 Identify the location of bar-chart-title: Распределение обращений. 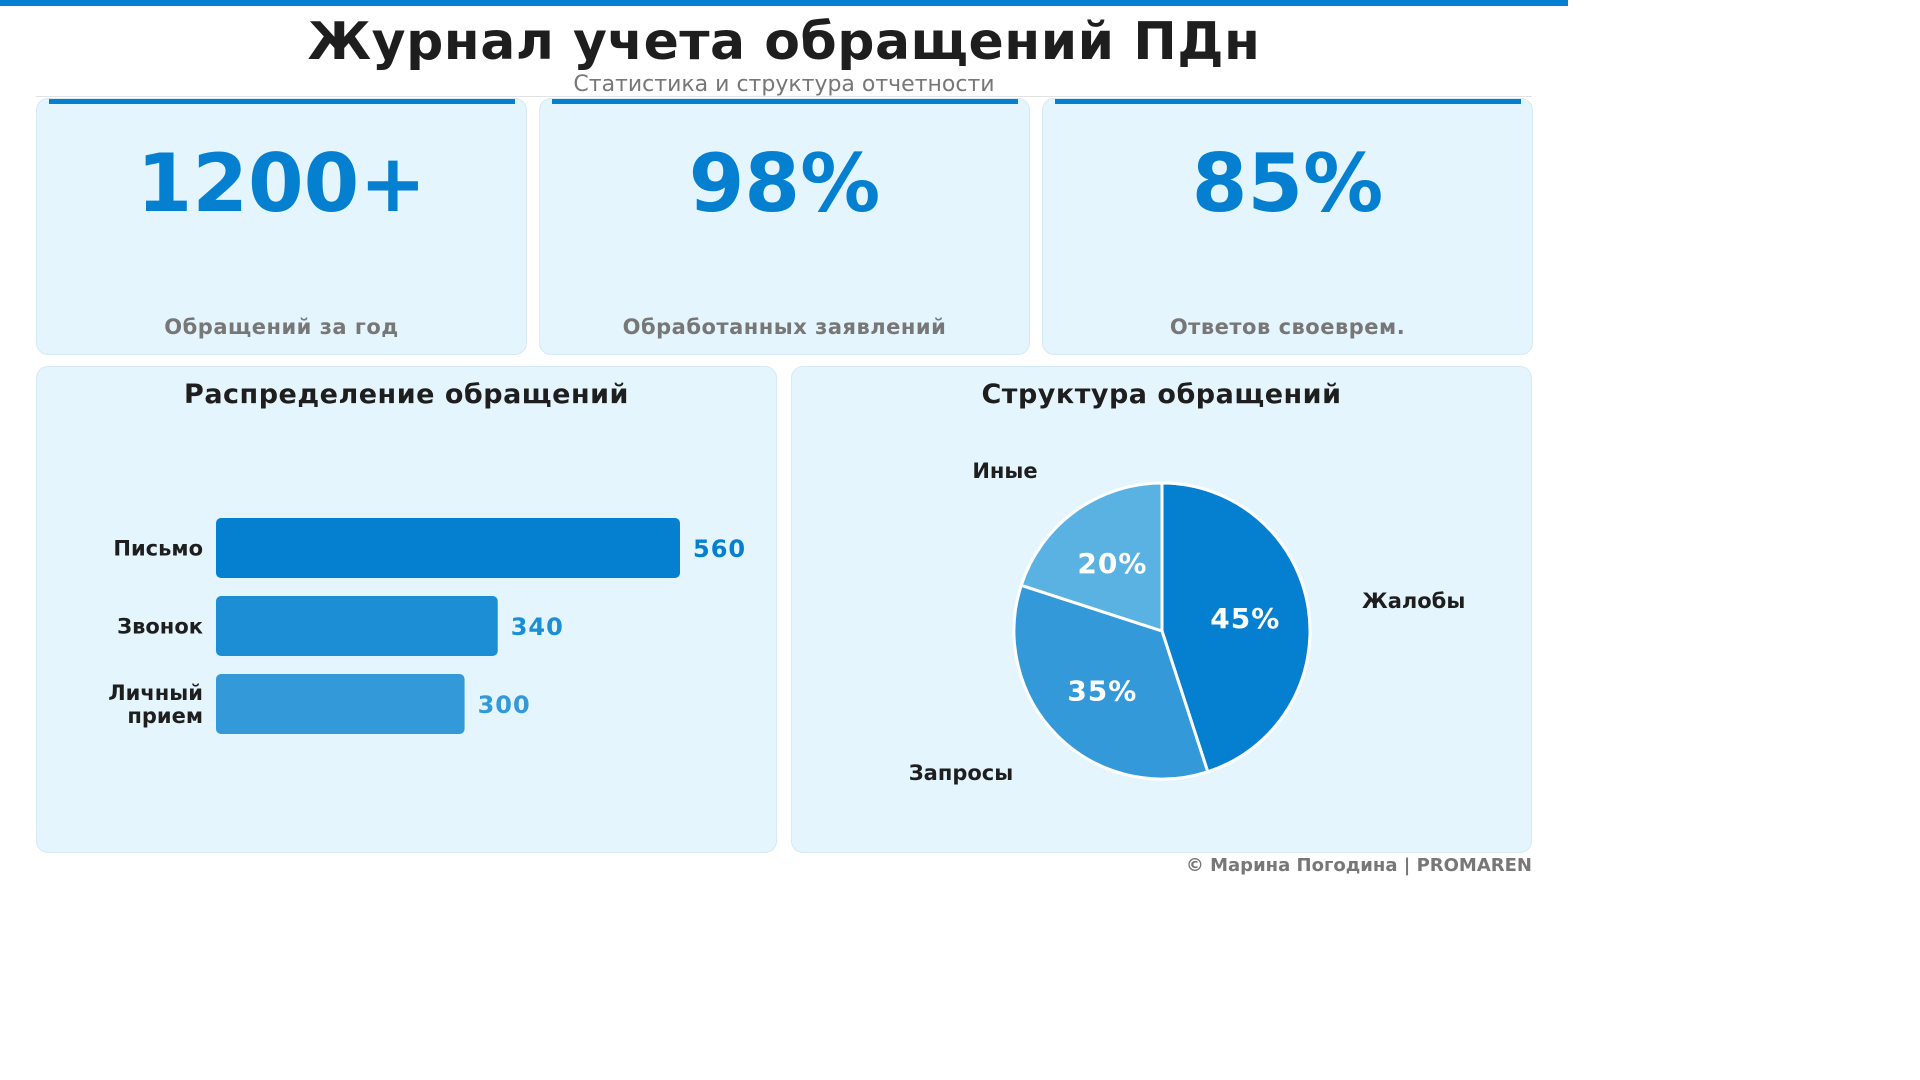
(406, 394).